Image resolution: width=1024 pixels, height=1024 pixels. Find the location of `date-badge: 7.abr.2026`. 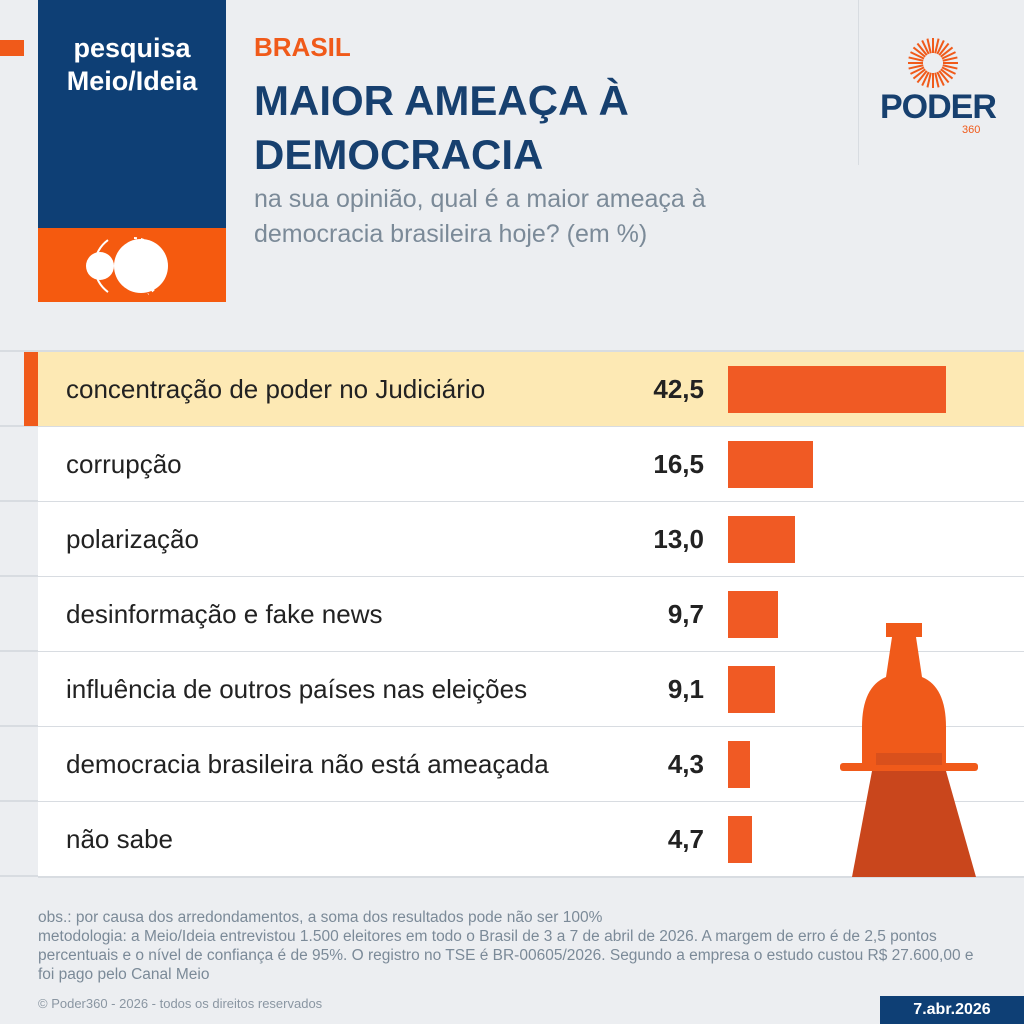

date-badge: 7.abr.2026 is located at coordinates (952, 1010).